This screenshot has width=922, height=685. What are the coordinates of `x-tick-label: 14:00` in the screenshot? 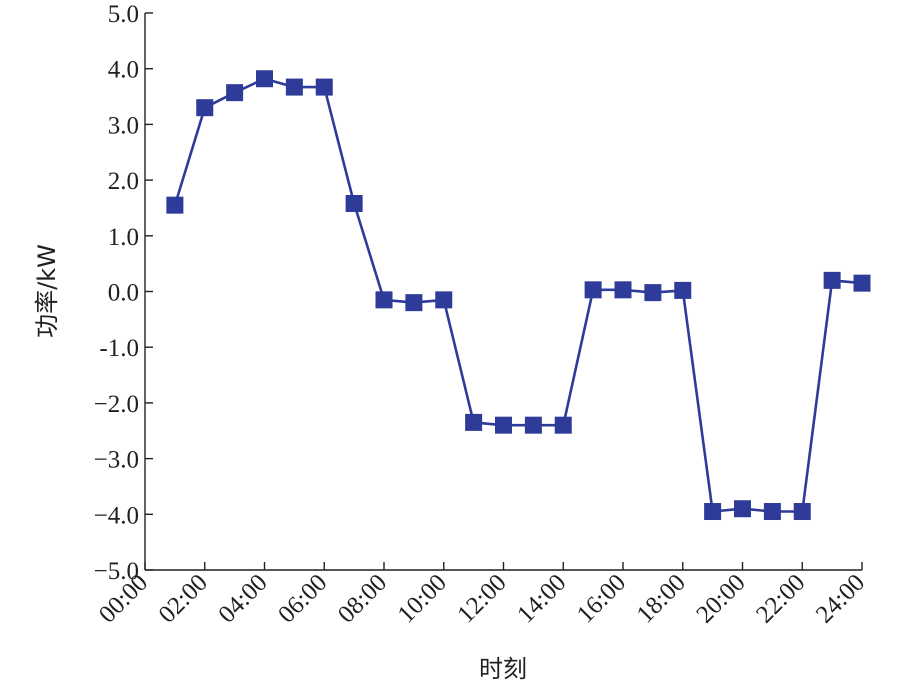 It's located at (541, 598).